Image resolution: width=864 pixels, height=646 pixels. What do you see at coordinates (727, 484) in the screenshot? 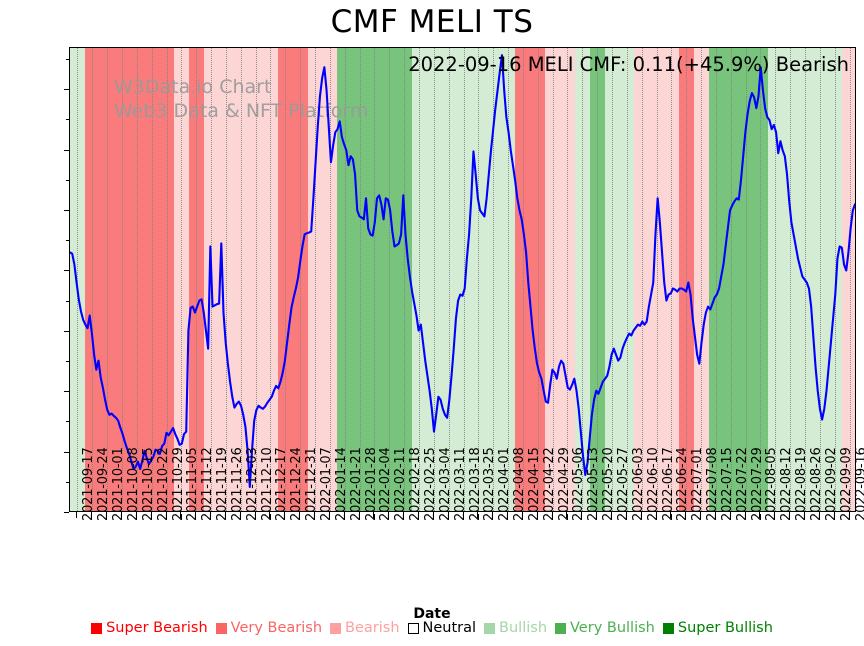
I see `x-tick-label: 2022-07-15` at bounding box center [727, 484].